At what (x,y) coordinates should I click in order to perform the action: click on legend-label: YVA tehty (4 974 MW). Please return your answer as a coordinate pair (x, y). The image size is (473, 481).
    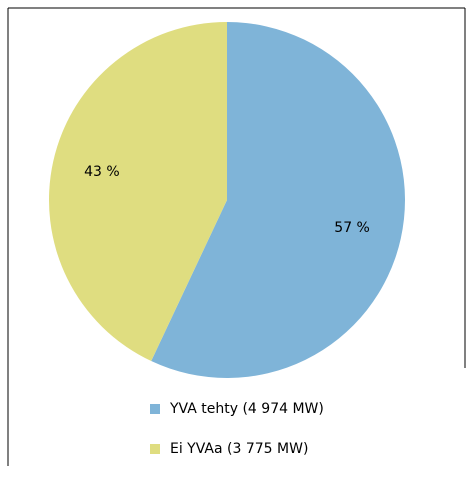
    Looking at the image, I should click on (246, 409).